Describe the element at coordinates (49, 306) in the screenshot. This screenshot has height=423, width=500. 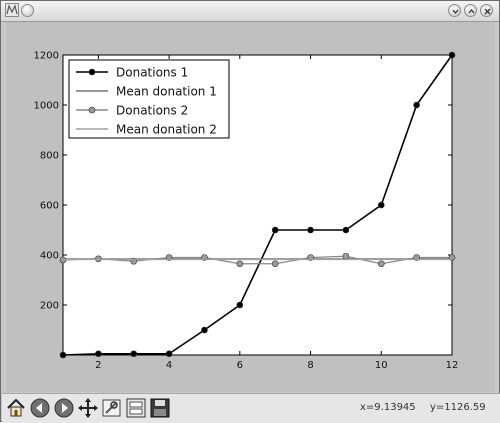
I see `y-tick-label: 200` at that location.